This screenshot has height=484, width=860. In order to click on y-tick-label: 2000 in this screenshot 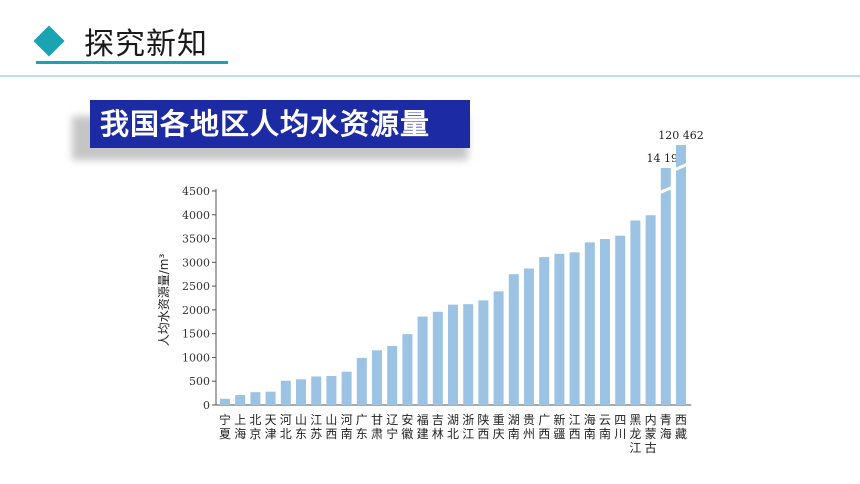, I will do `click(196, 310)`.